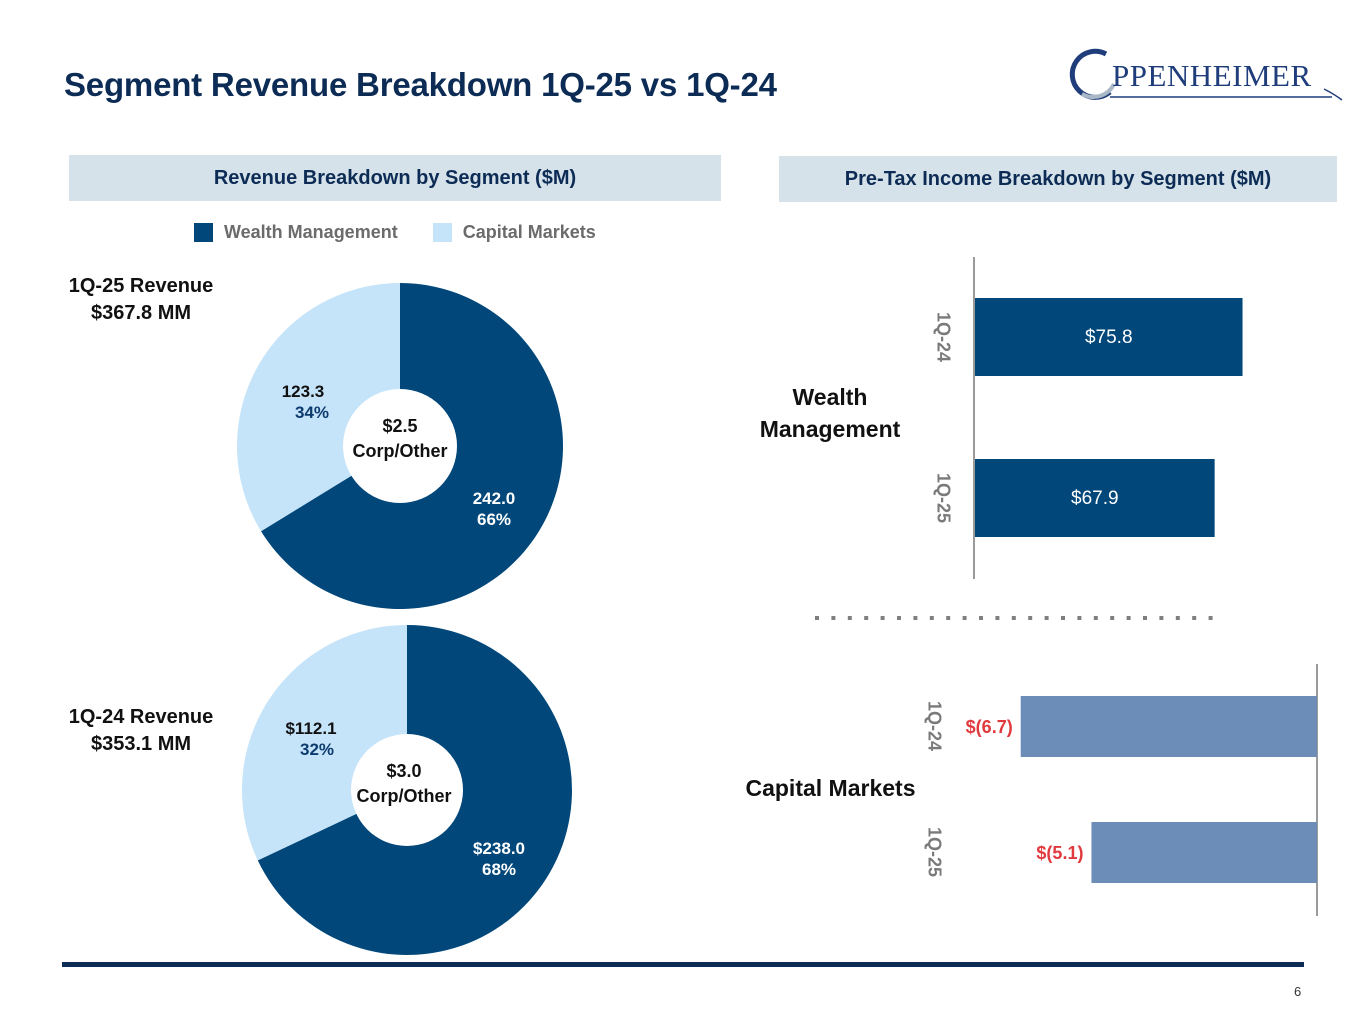  What do you see at coordinates (141, 313) in the screenshot?
I see `pie-1q25-total: $367.8 MM` at bounding box center [141, 313].